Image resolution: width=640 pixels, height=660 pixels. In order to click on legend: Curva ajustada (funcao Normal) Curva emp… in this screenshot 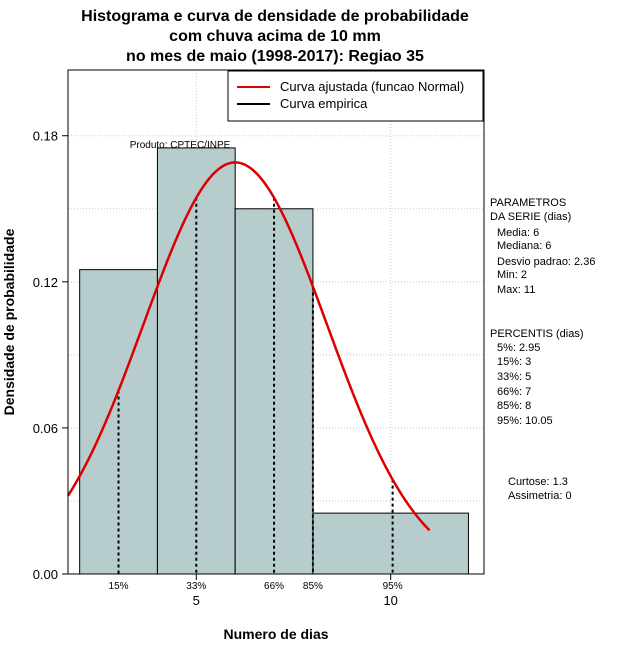, I will do `click(355, 96)`.